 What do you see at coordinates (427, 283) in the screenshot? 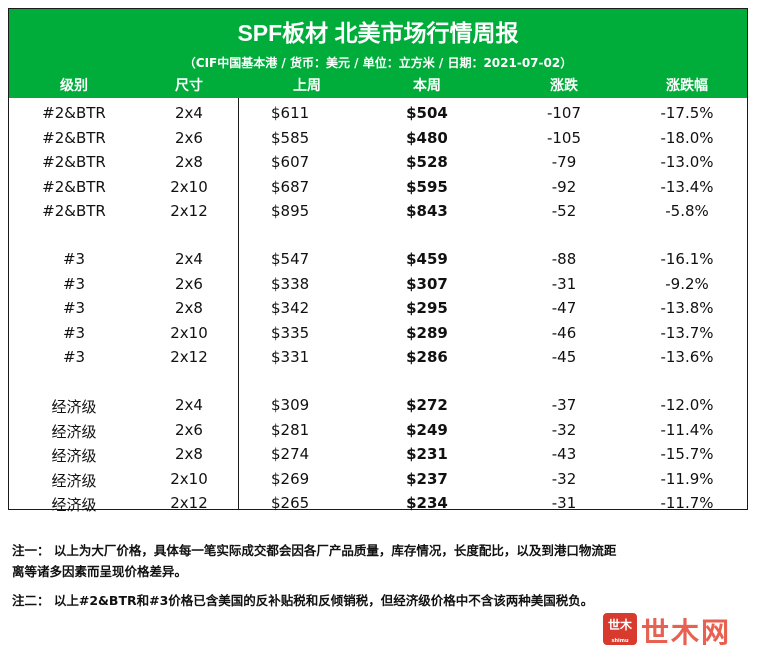
I see `cell-this-week: $307` at bounding box center [427, 283].